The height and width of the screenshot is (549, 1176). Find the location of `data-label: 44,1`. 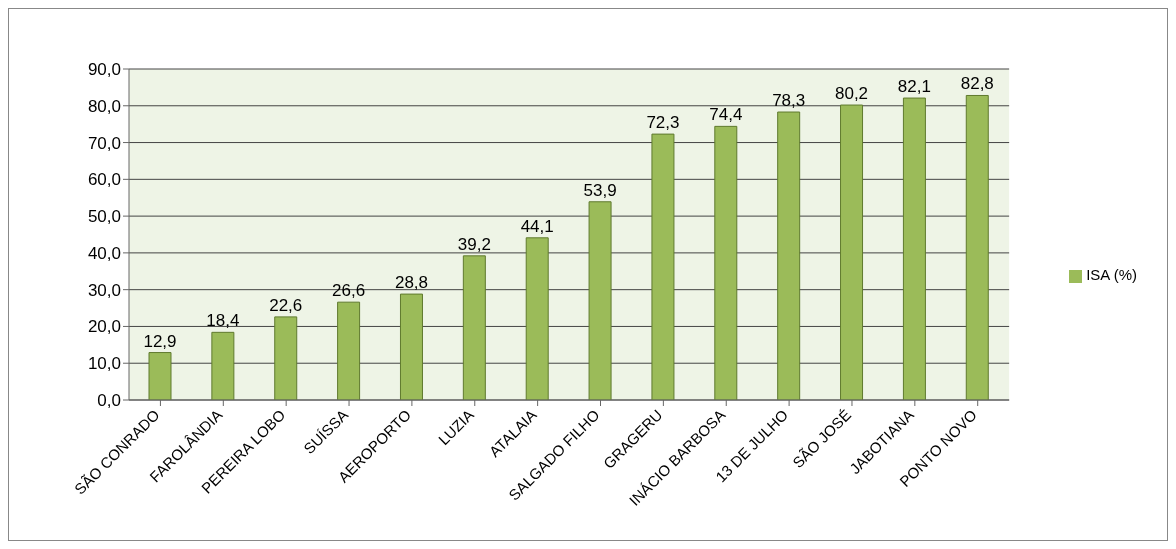

data-label: 44,1 is located at coordinates (537, 226).